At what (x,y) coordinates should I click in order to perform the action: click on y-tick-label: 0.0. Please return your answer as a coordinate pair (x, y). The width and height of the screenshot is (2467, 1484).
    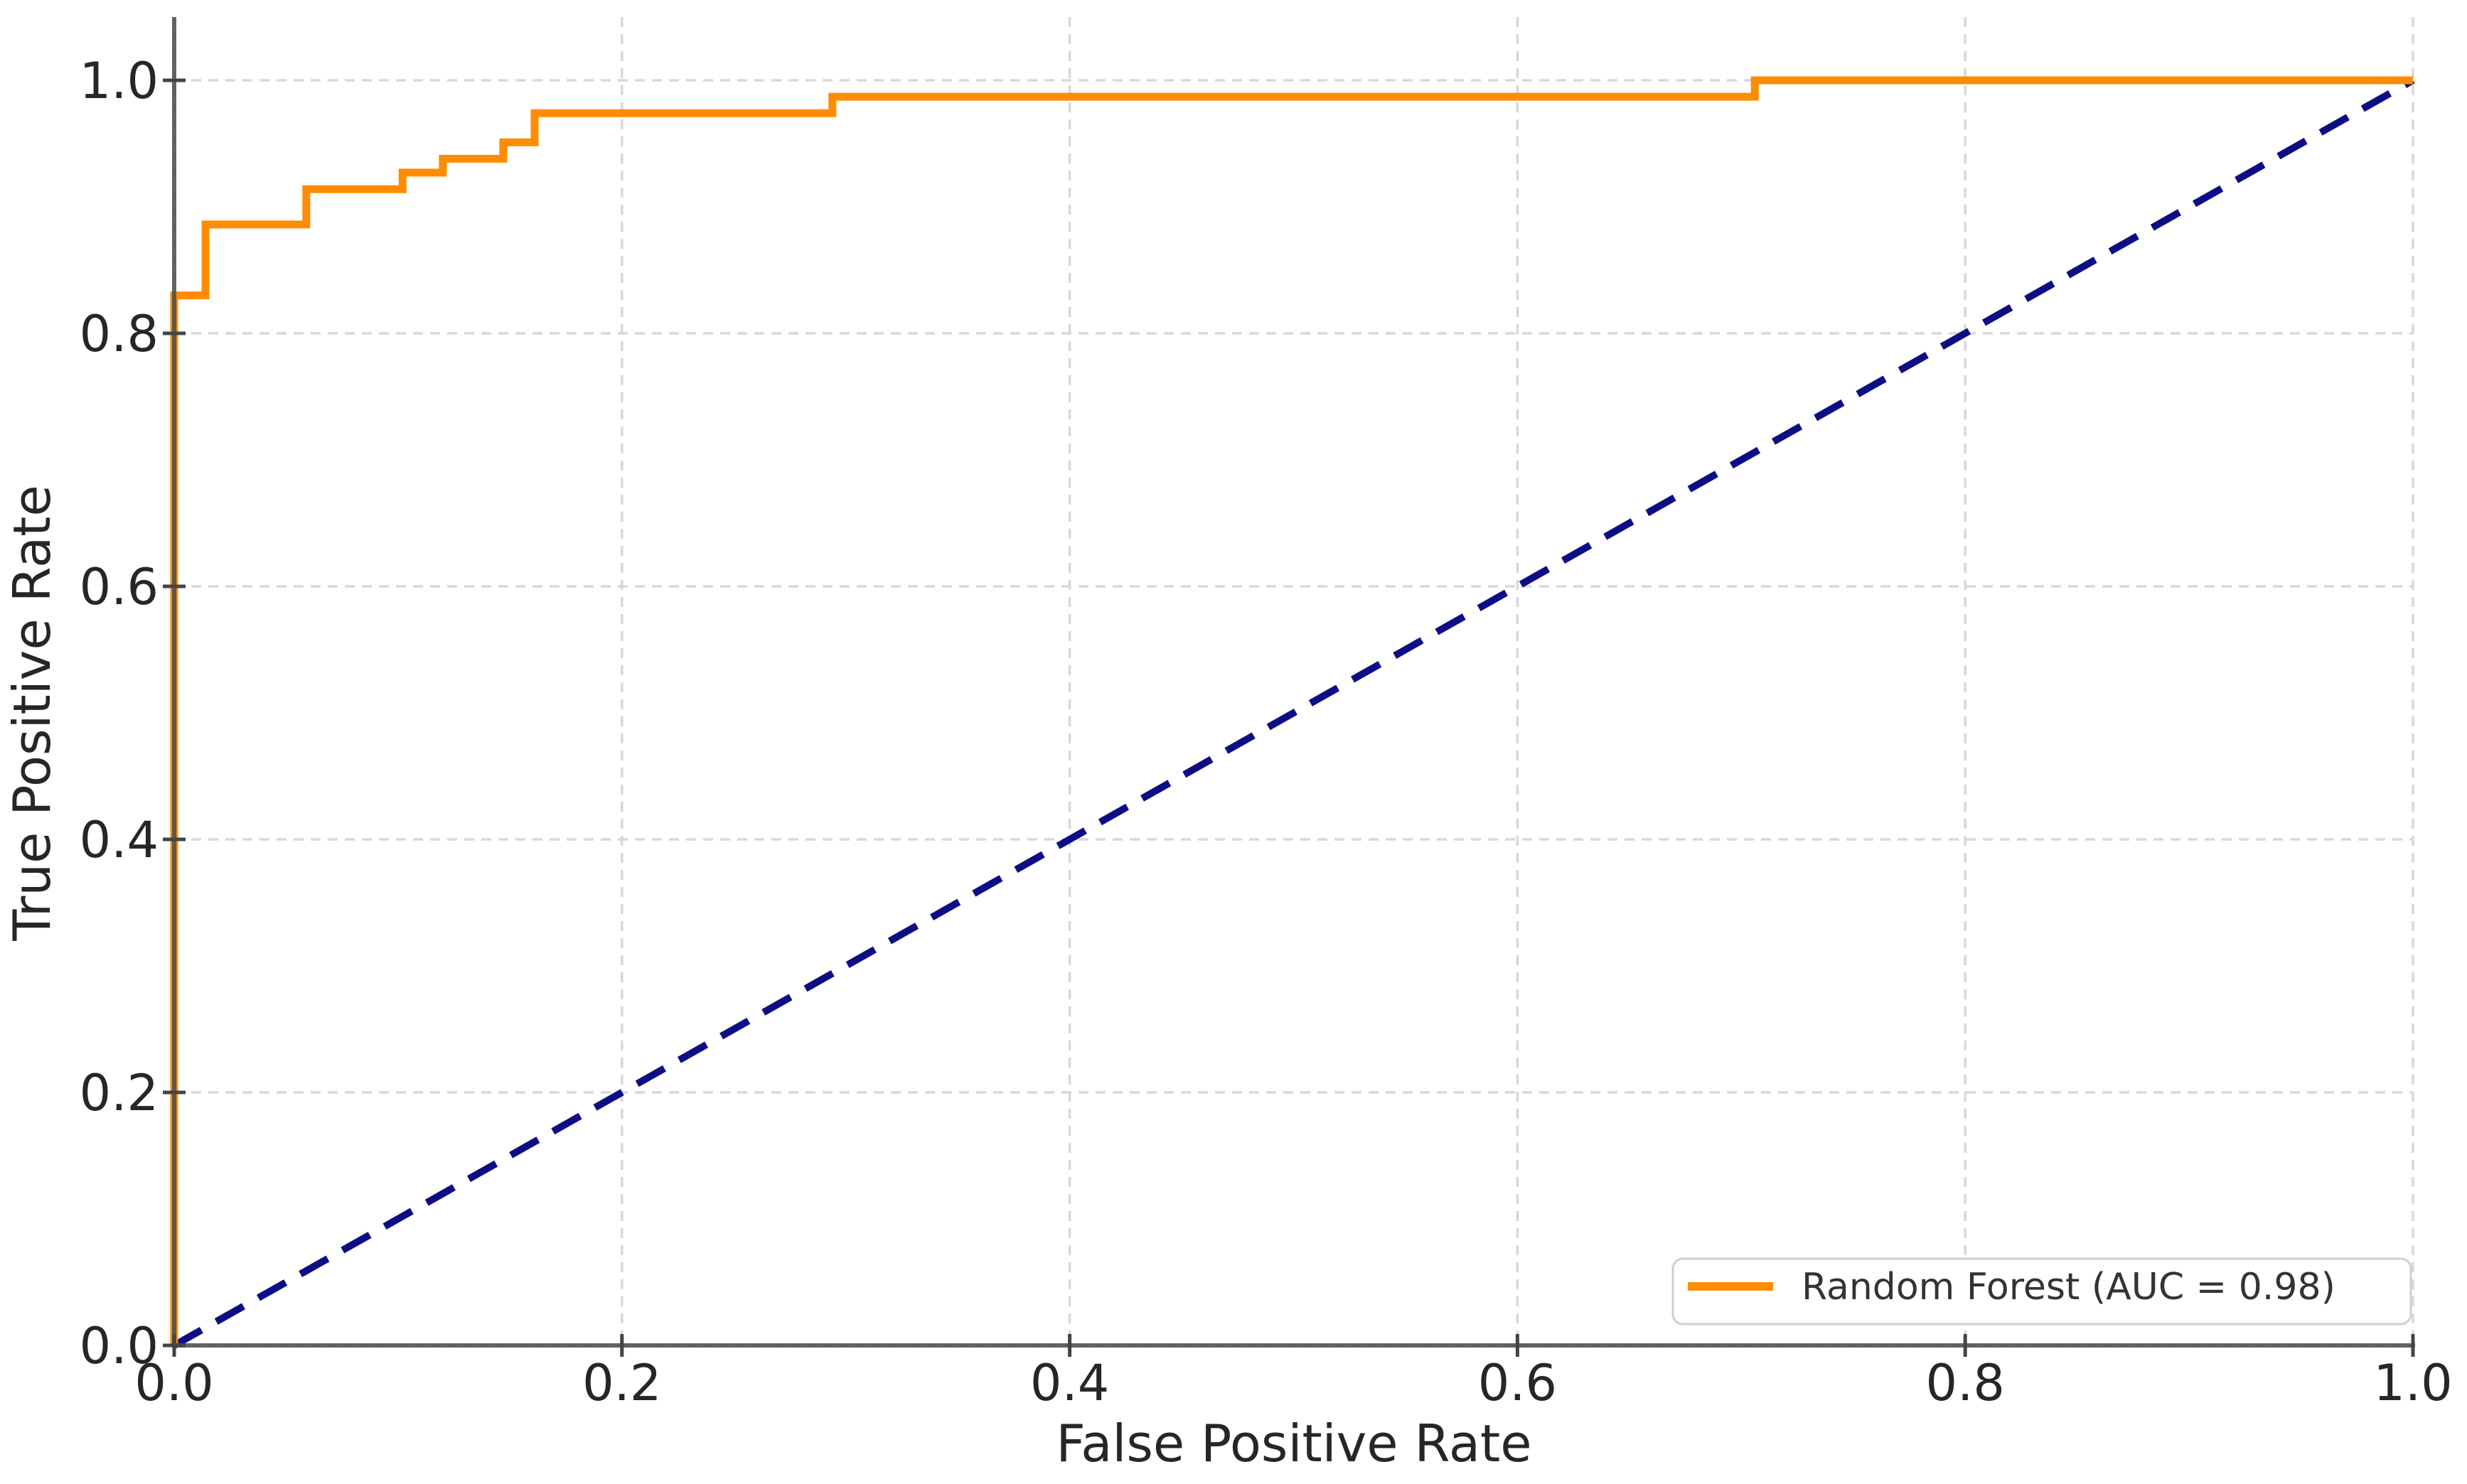
    Looking at the image, I should click on (120, 1346).